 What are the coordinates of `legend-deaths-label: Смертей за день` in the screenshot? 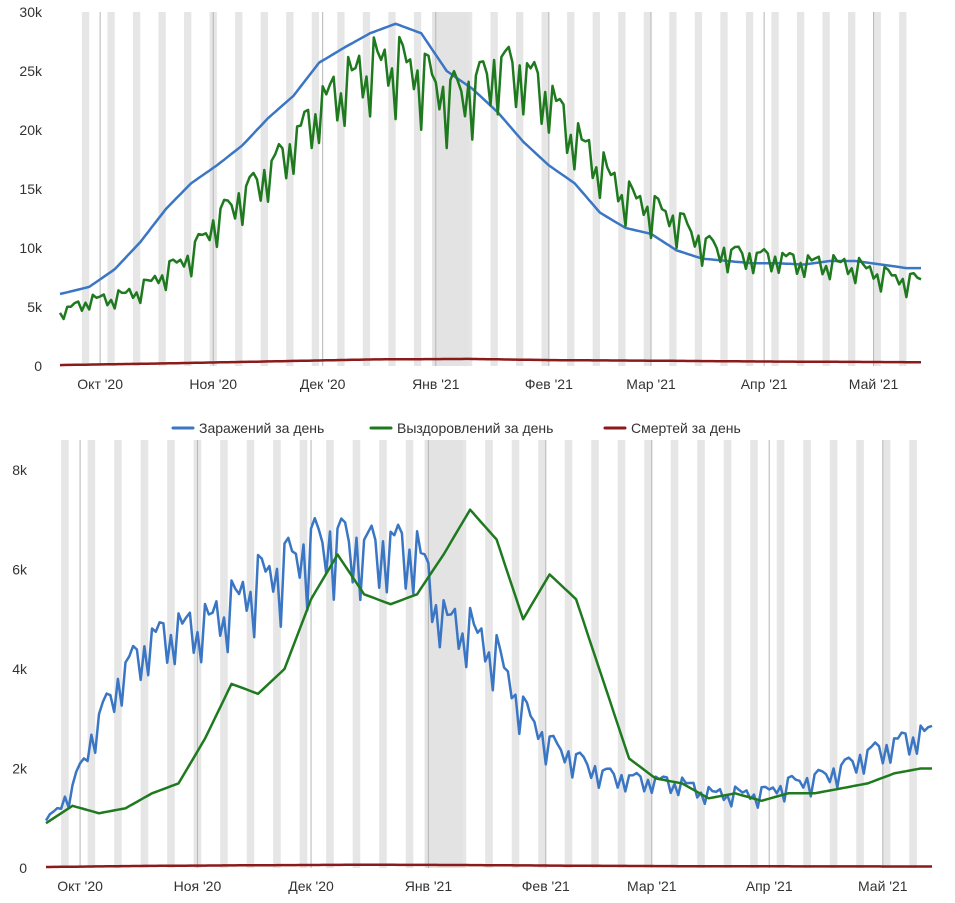 It's located at (686, 428).